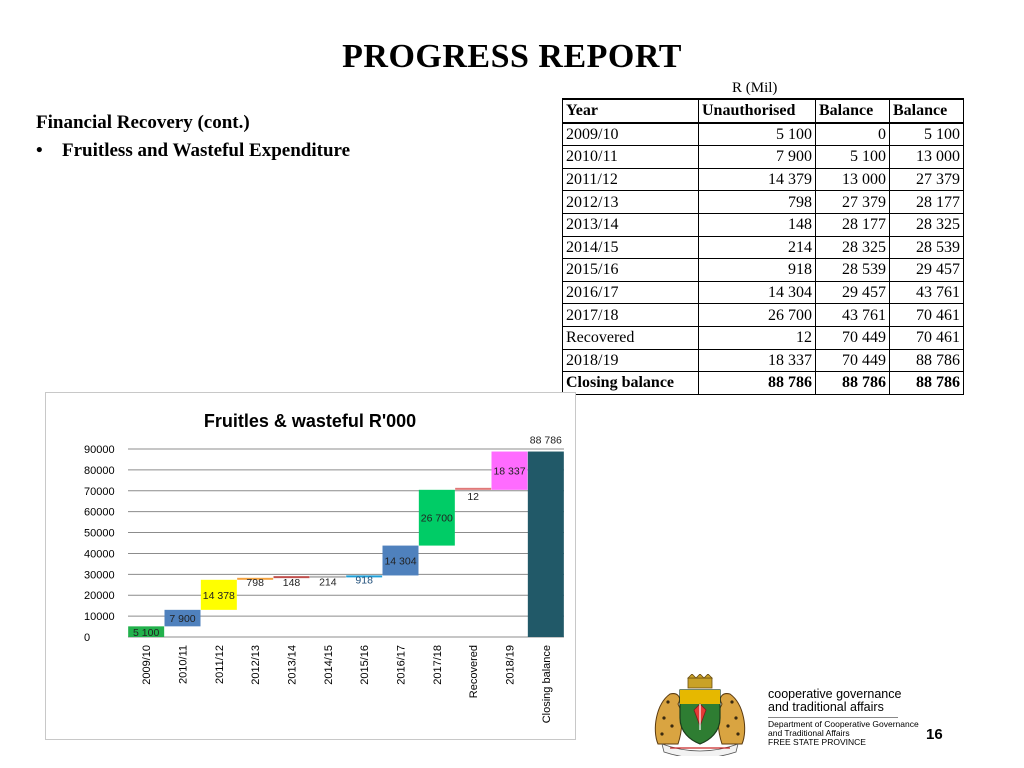 This screenshot has width=1024, height=768. What do you see at coordinates (757, 292) in the screenshot?
I see `table-cell: 14 304` at bounding box center [757, 292].